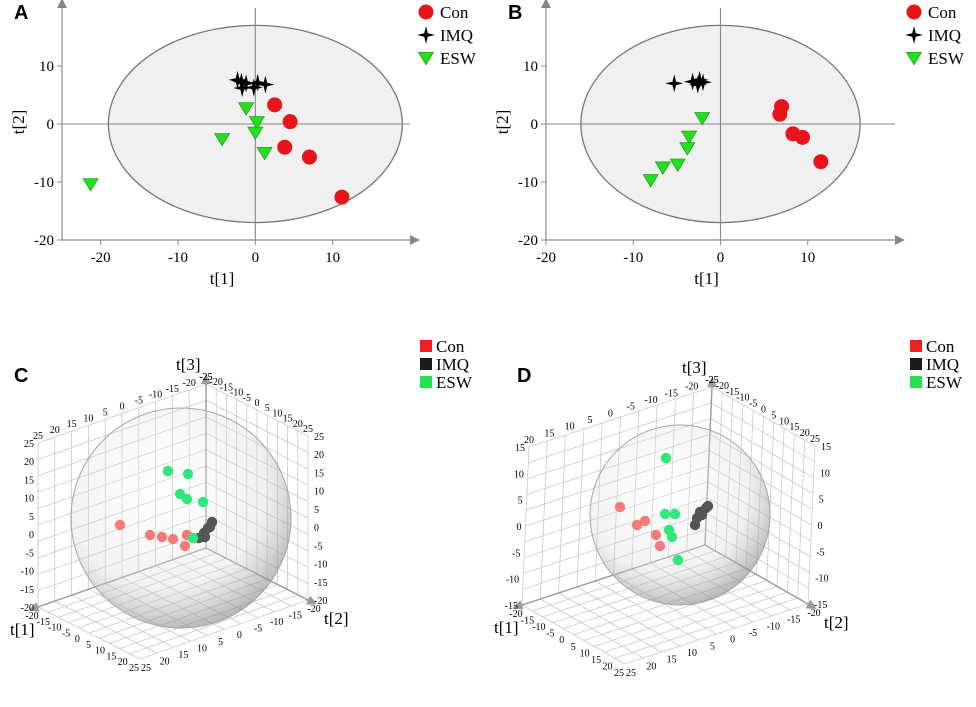 The width and height of the screenshot is (976, 707). What do you see at coordinates (426, 12) in the screenshot?
I see `legend-marker-con` at bounding box center [426, 12].